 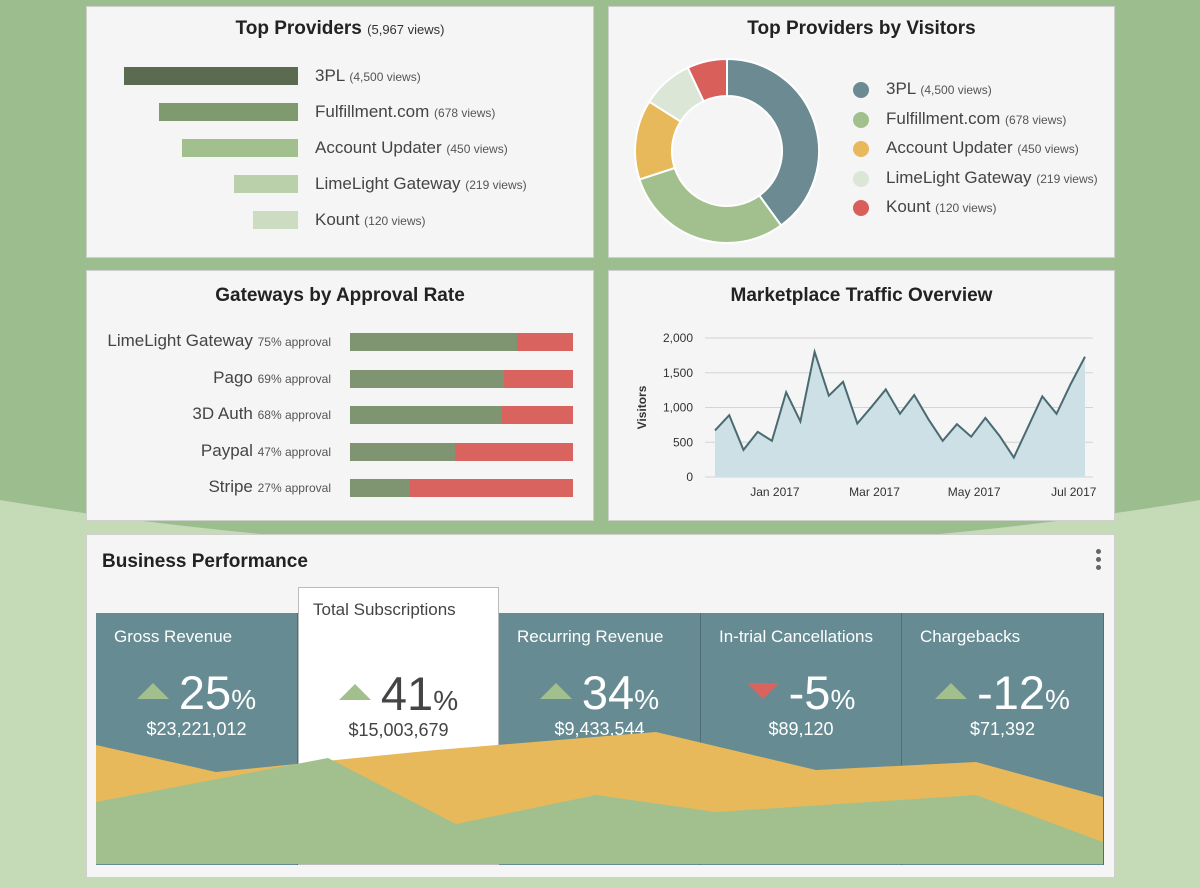 I want to click on more-options-icon, so click(x=1098, y=561).